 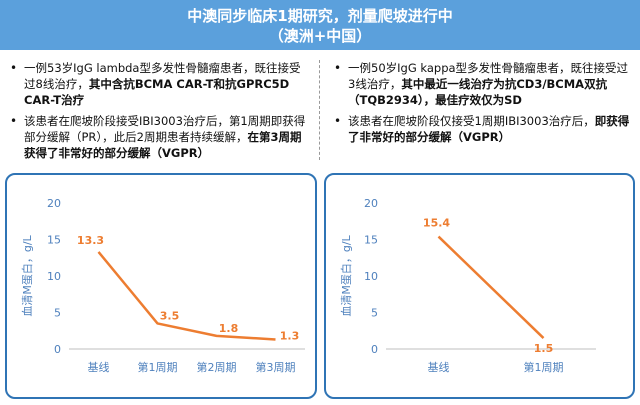 I want to click on right-bullet-1-bold: 其中最近一线治疗为抗CD3/BCMA双抗（TQB2934），最佳疗效仅为SD, so click(x=478, y=92).